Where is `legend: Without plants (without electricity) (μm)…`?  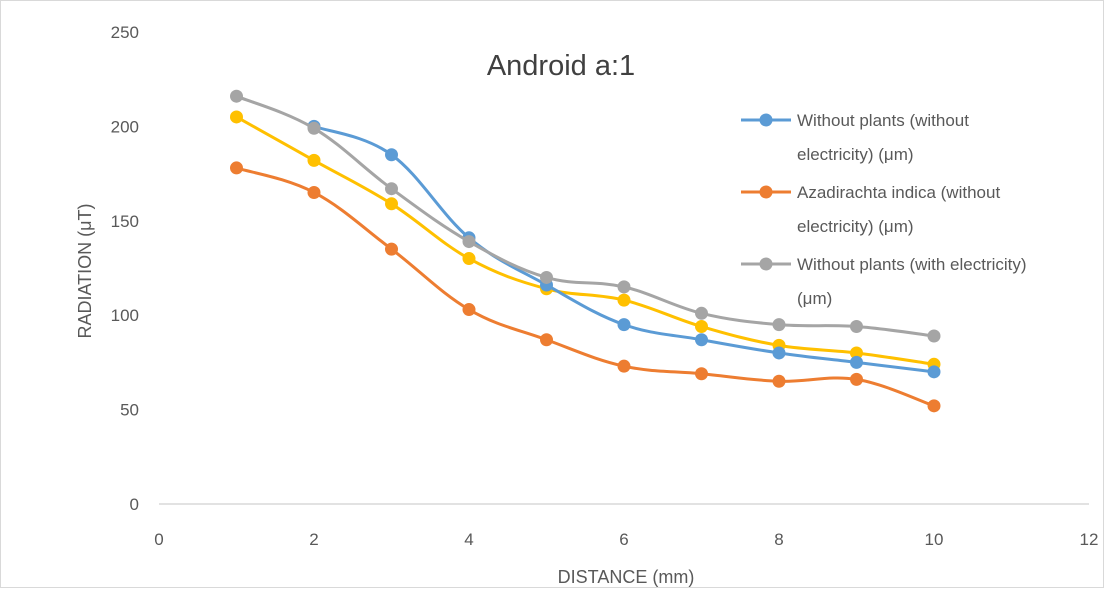
legend: Without plants (without electricity) (μm)… is located at coordinates (884, 209).